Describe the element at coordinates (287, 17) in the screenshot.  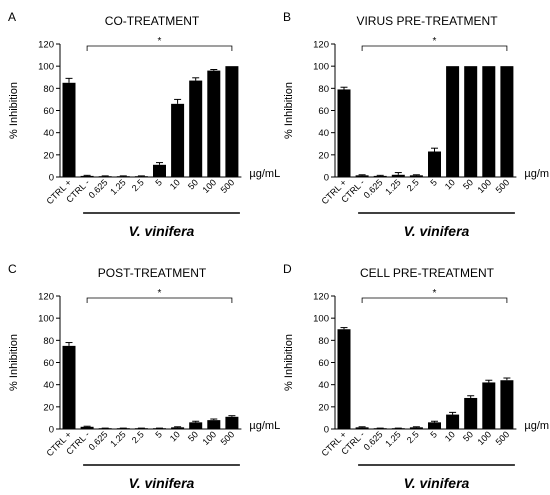
I see `panel-letter: B` at that location.